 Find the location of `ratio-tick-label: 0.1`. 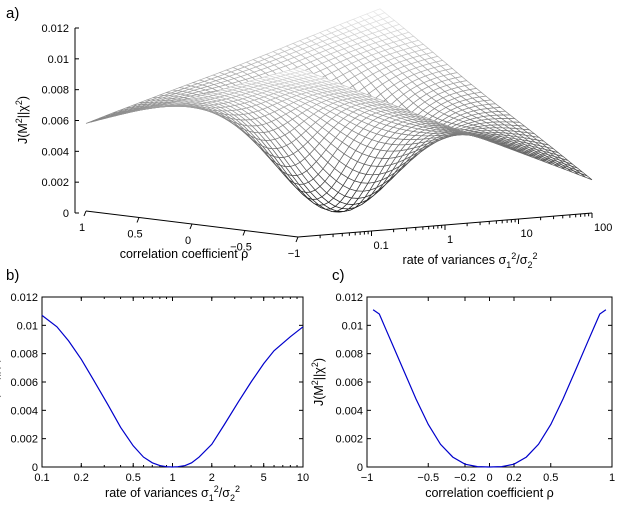

ratio-tick-label: 0.1 is located at coordinates (381, 246).